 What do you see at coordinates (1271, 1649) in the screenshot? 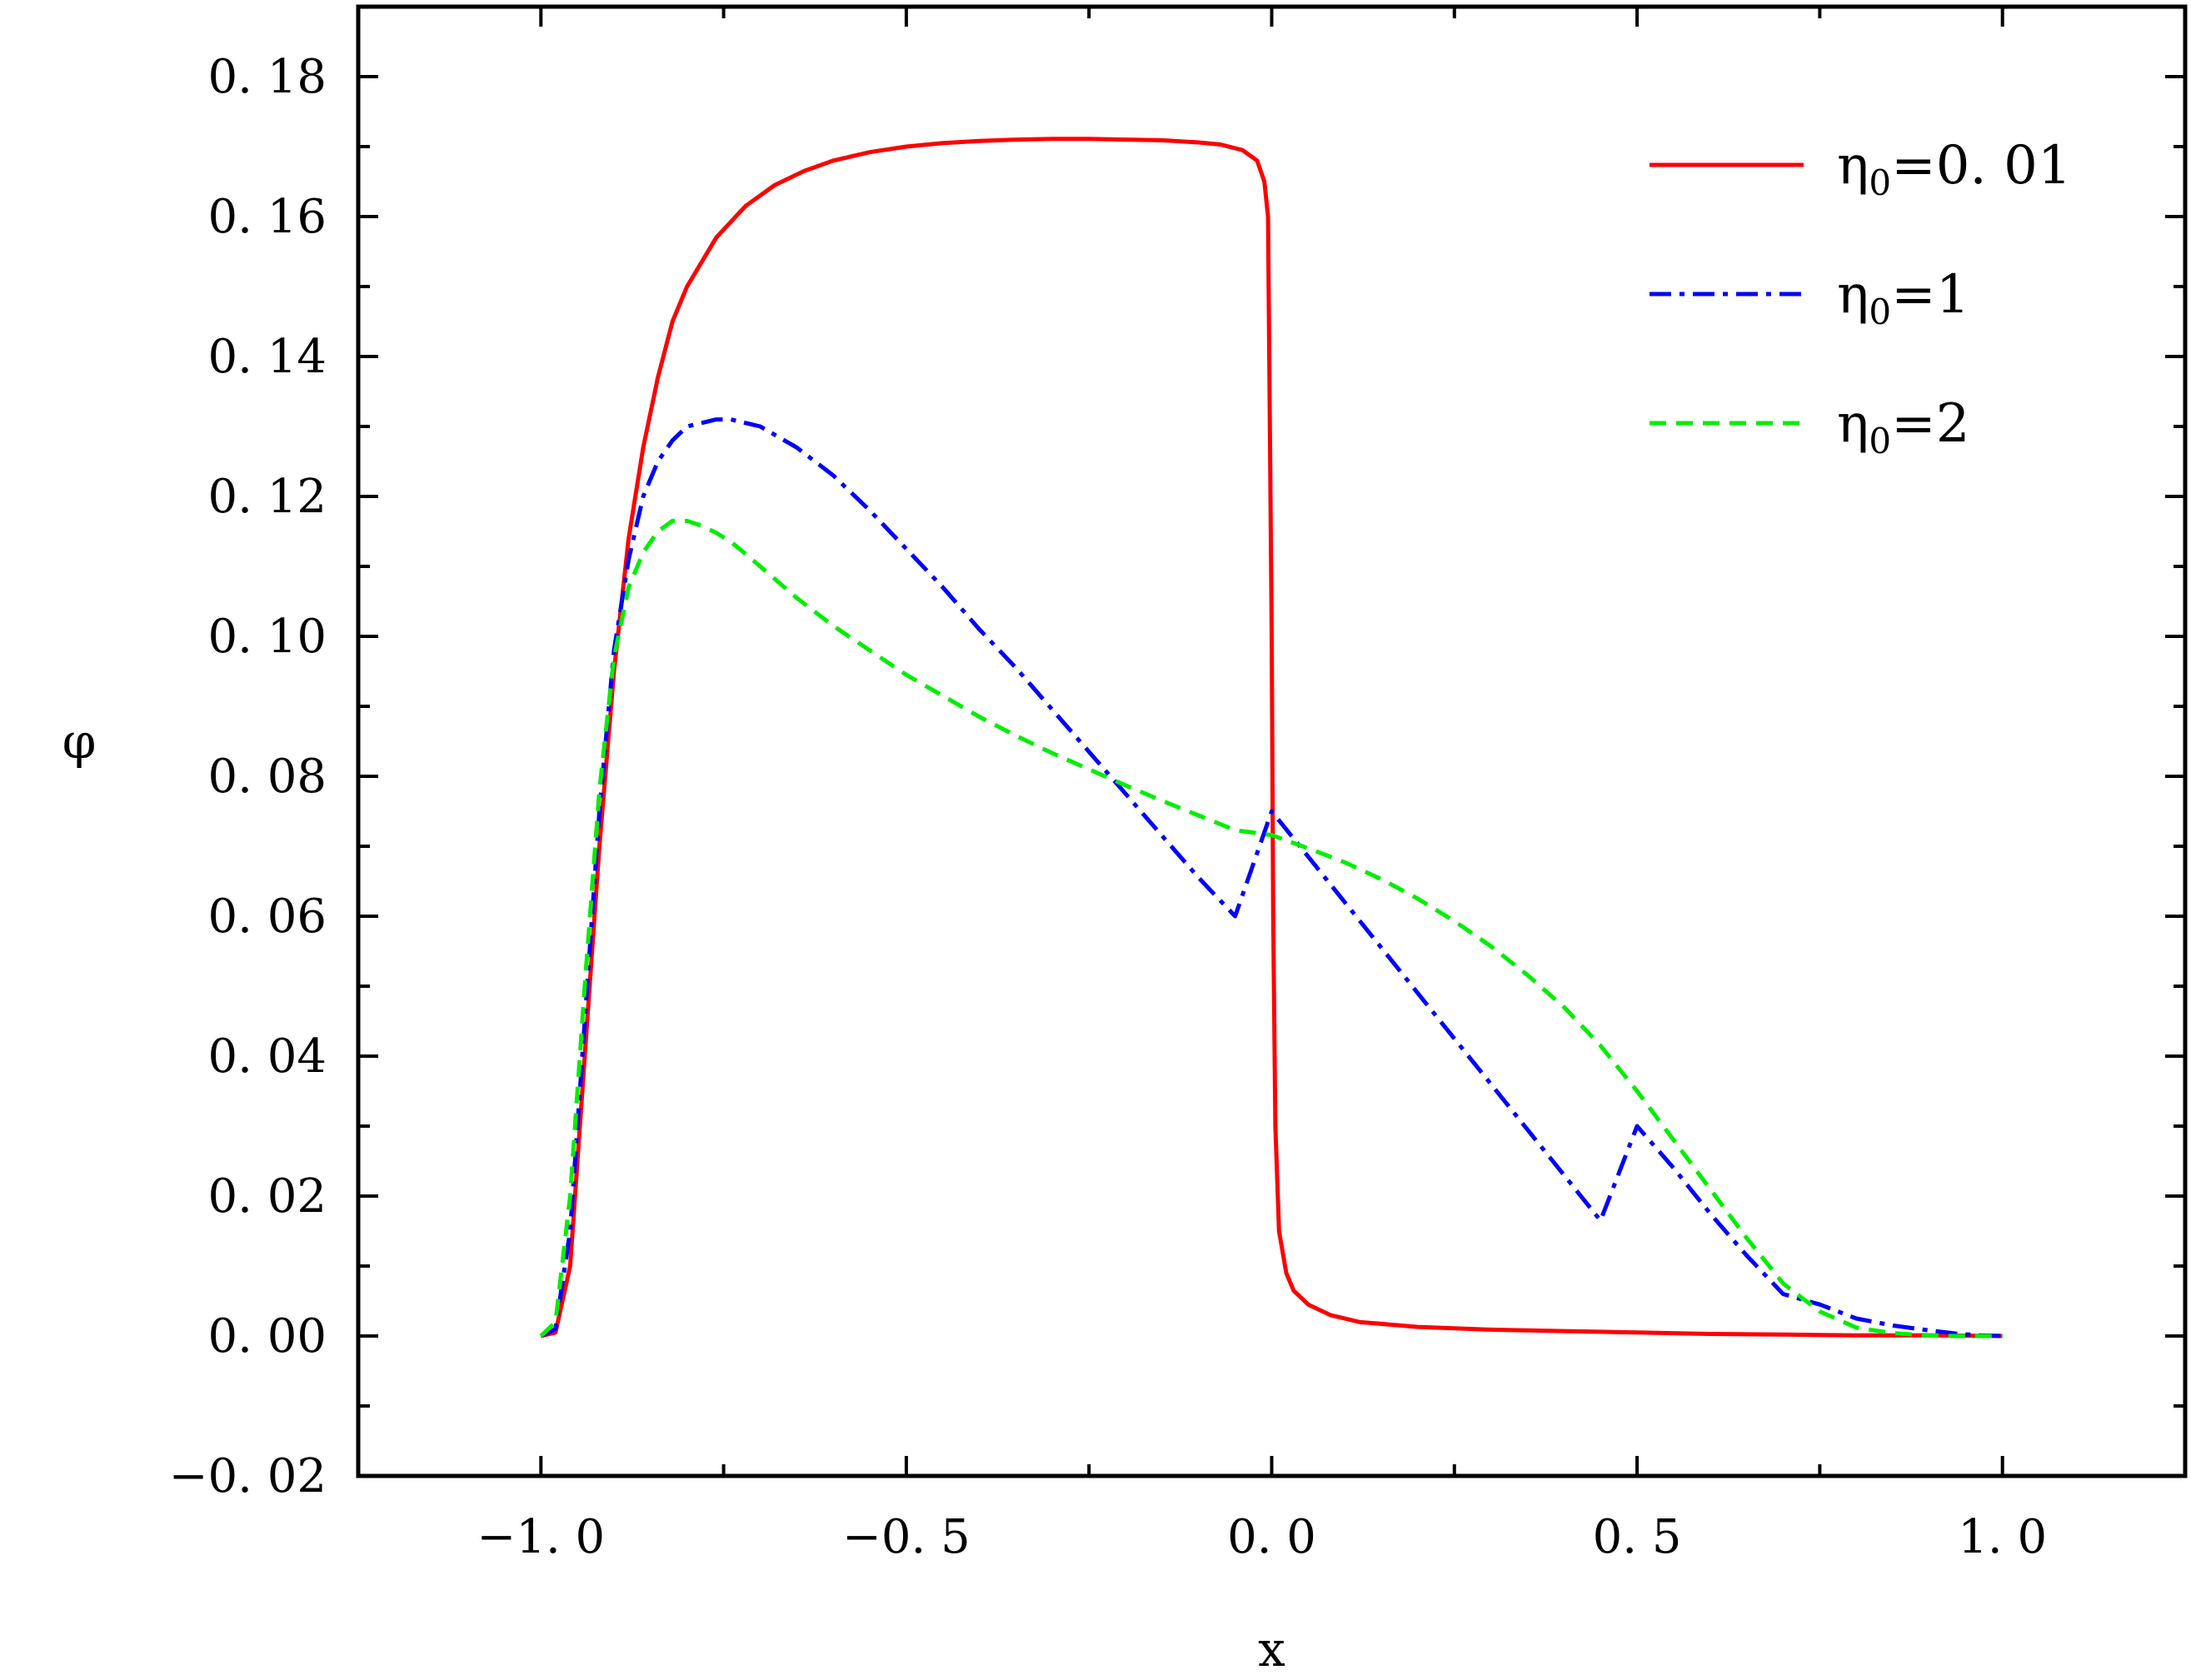
I see `x-axis-title: x` at bounding box center [1271, 1649].